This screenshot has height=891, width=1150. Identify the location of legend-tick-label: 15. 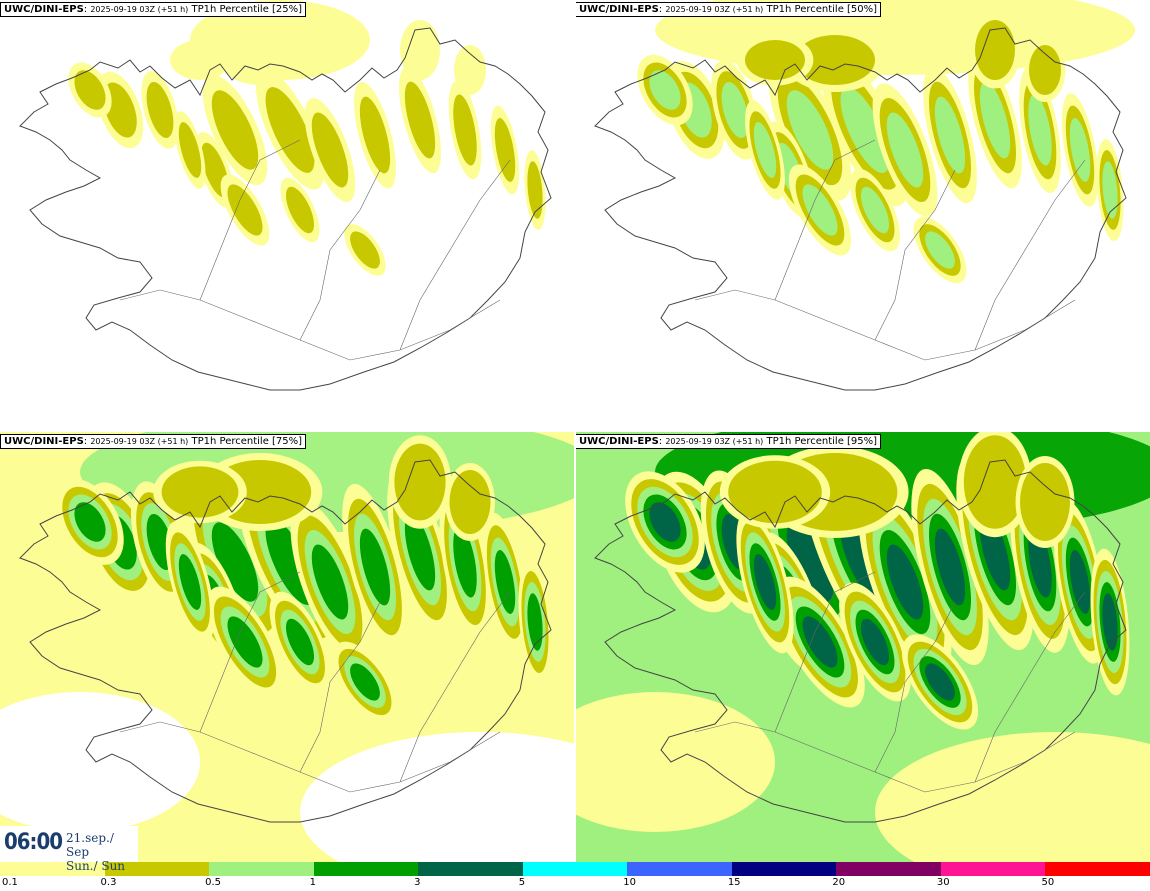
(734, 882).